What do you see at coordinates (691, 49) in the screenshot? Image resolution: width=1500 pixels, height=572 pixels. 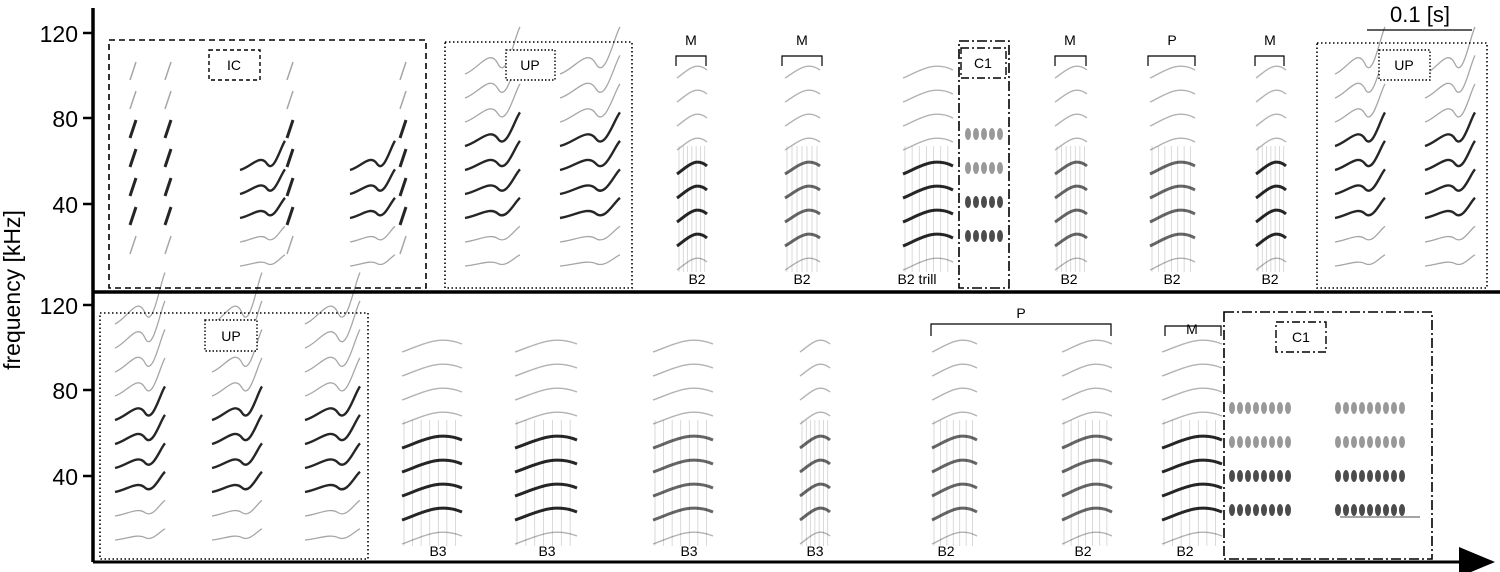 I see `bracket-top-1: M` at bounding box center [691, 49].